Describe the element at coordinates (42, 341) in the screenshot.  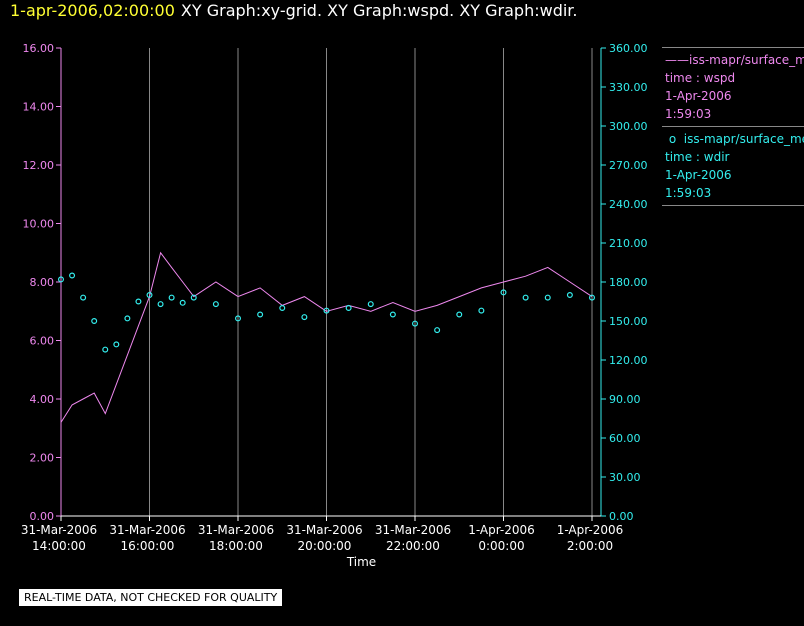
I see `left-y-tick-label: 6.00` at that location.